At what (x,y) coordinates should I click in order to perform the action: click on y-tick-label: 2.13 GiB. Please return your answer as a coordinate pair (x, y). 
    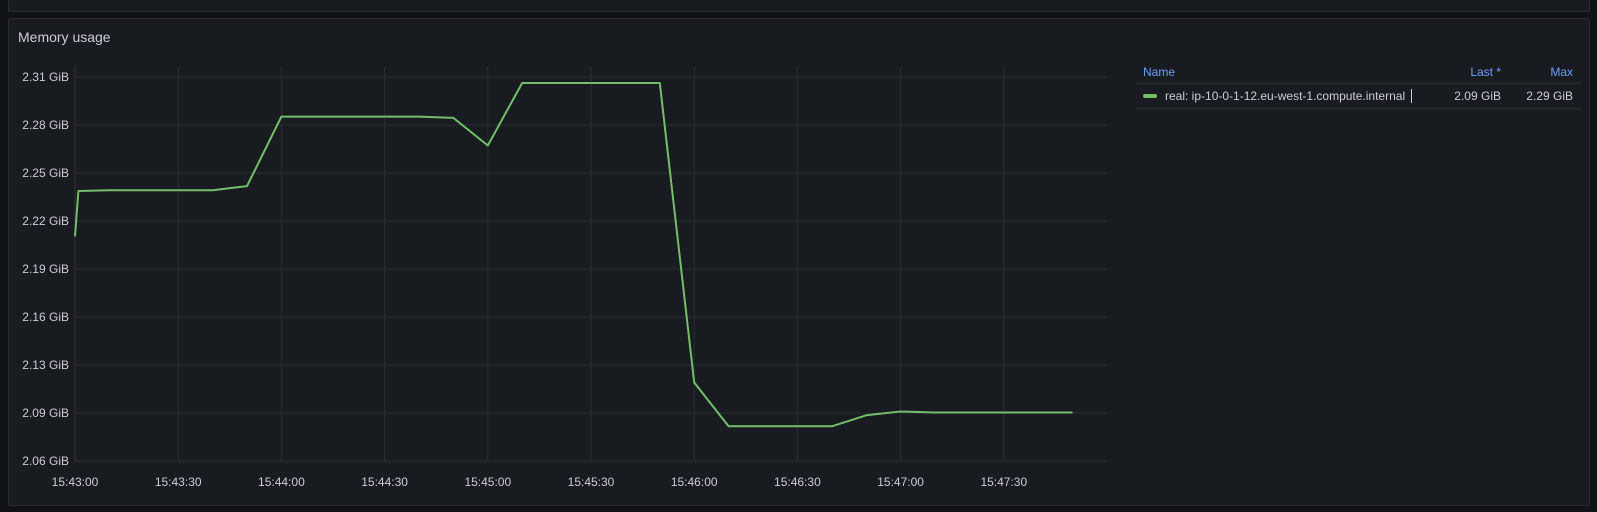
    Looking at the image, I should click on (45, 365).